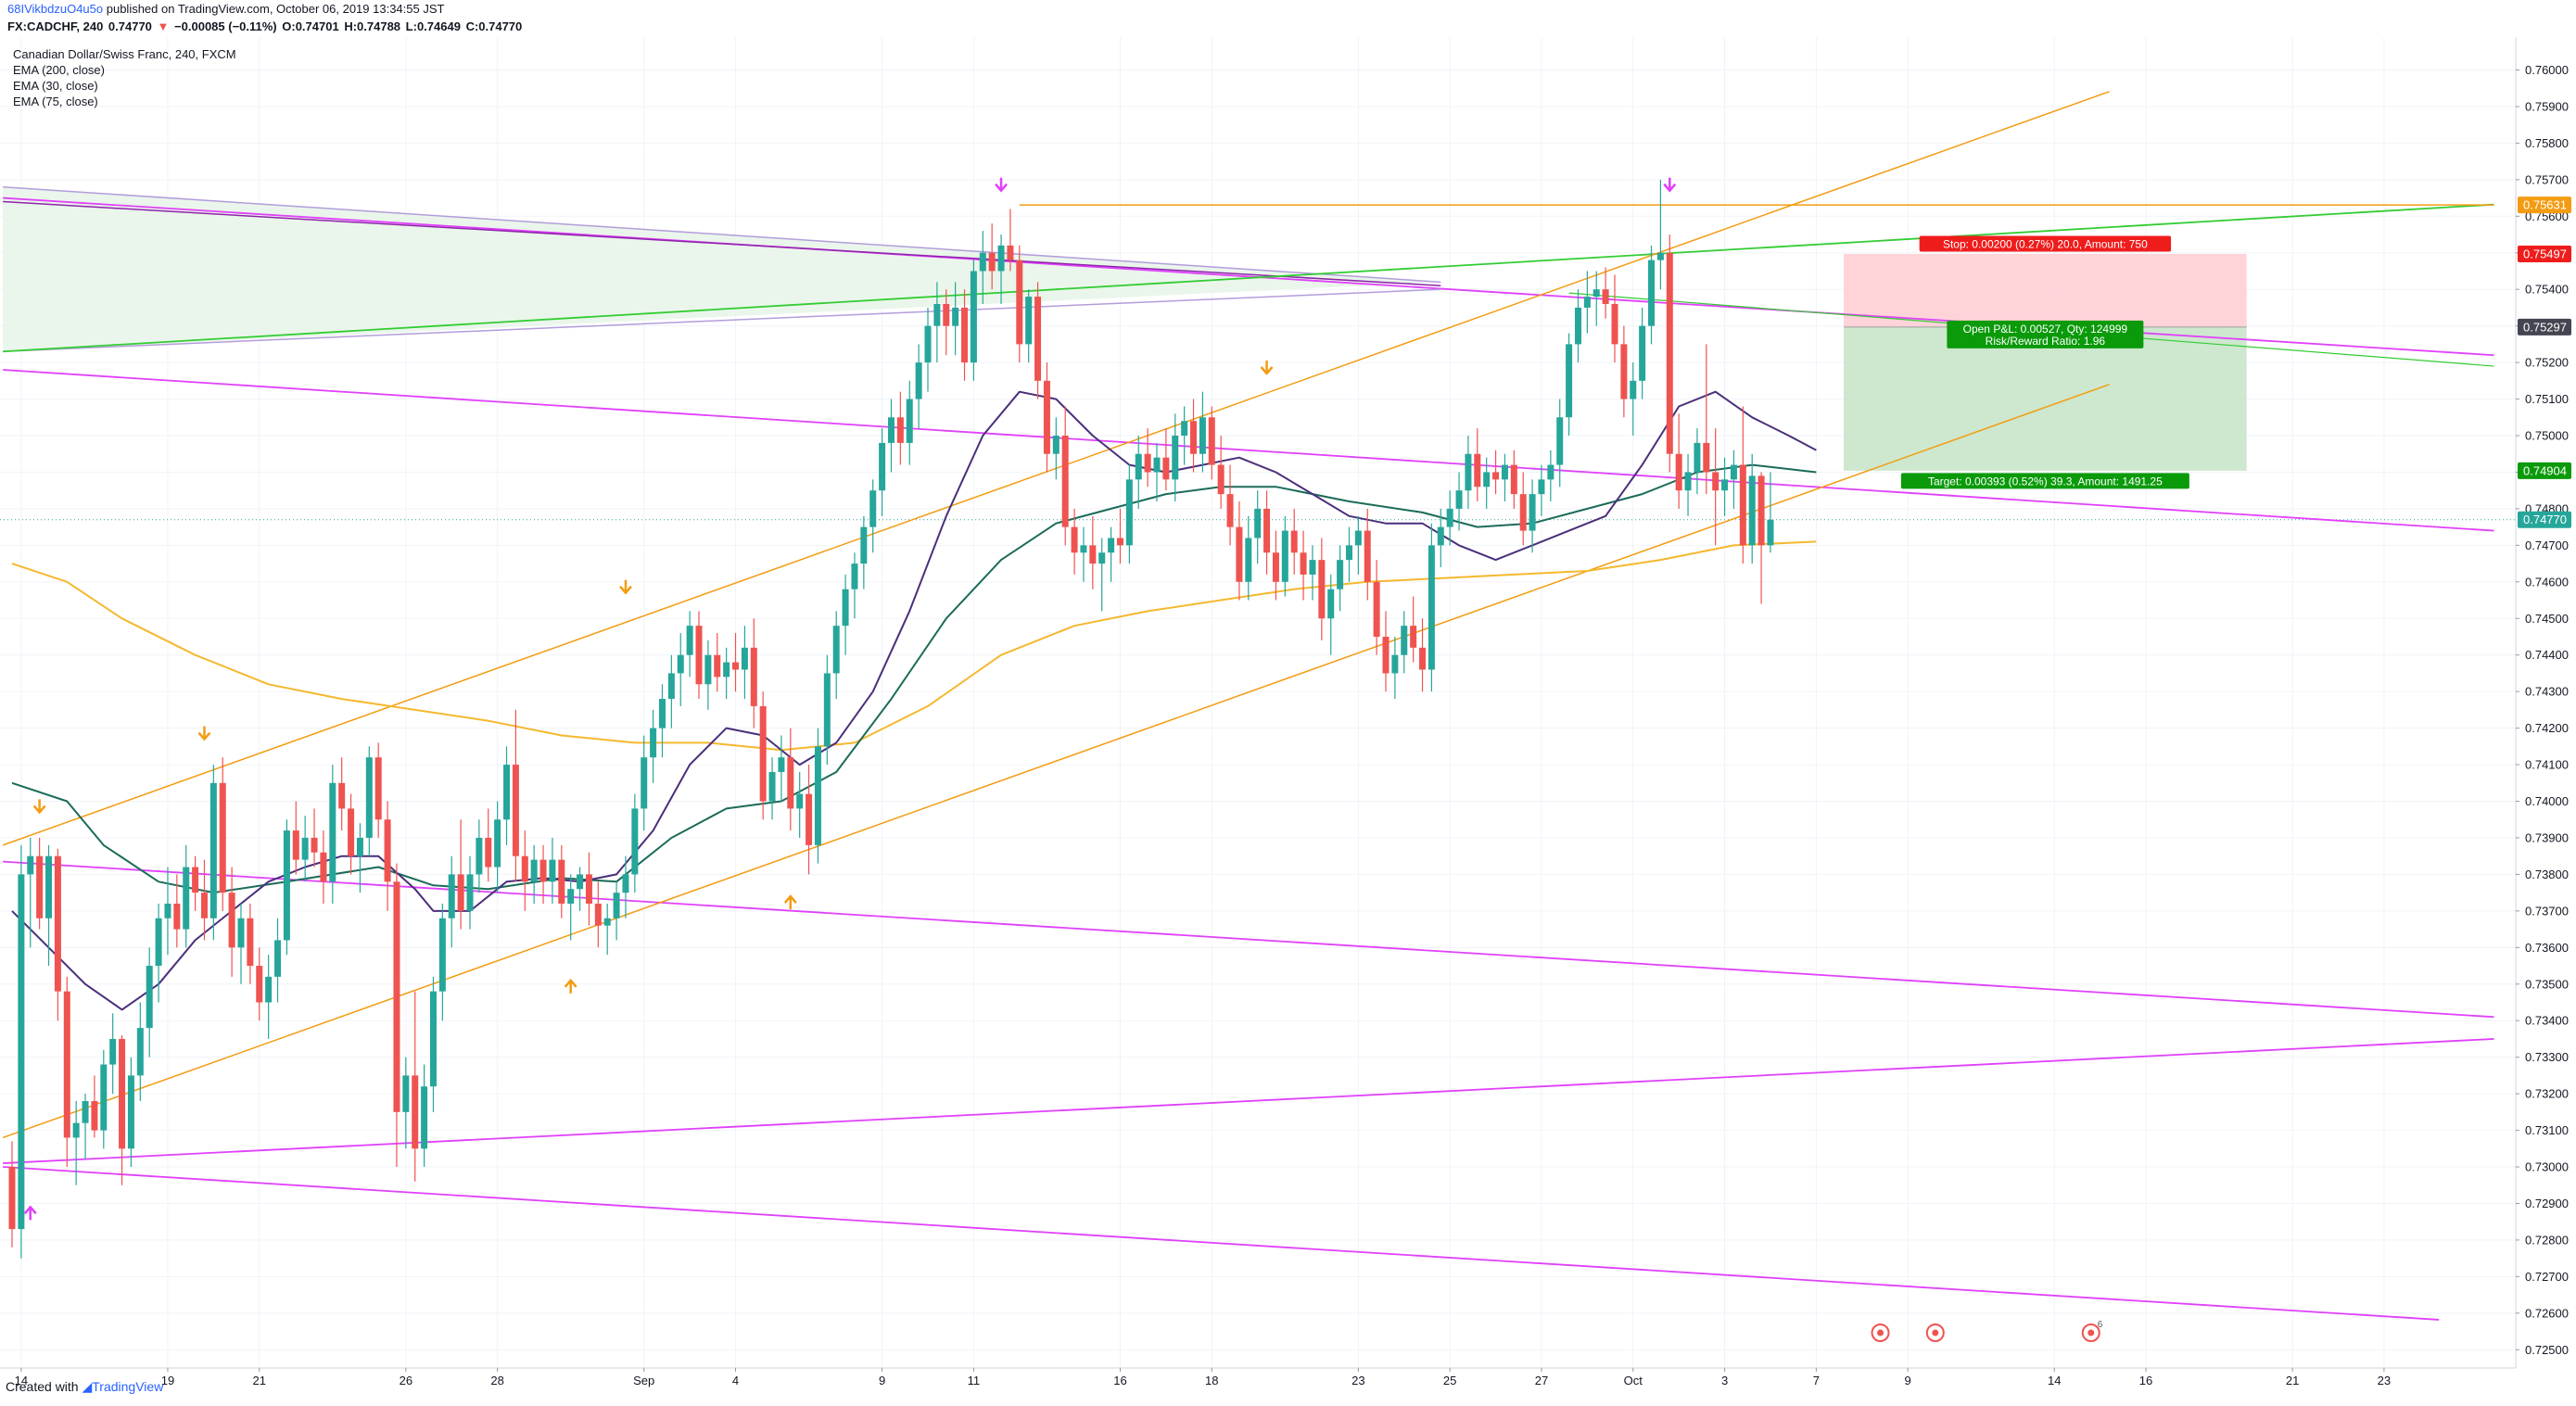  What do you see at coordinates (2547, 1277) in the screenshot?
I see `price-tick-label: 0.72700` at bounding box center [2547, 1277].